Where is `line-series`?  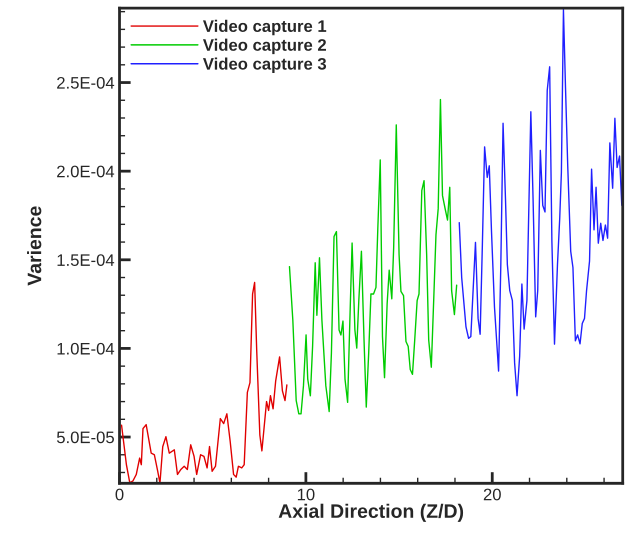 line-series is located at coordinates (204, 383).